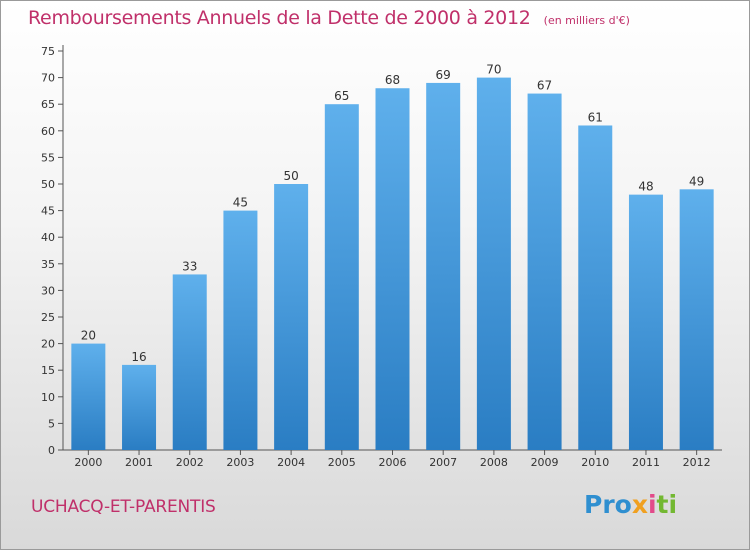  What do you see at coordinates (341, 96) in the screenshot?
I see `data-label: 65` at bounding box center [341, 96].